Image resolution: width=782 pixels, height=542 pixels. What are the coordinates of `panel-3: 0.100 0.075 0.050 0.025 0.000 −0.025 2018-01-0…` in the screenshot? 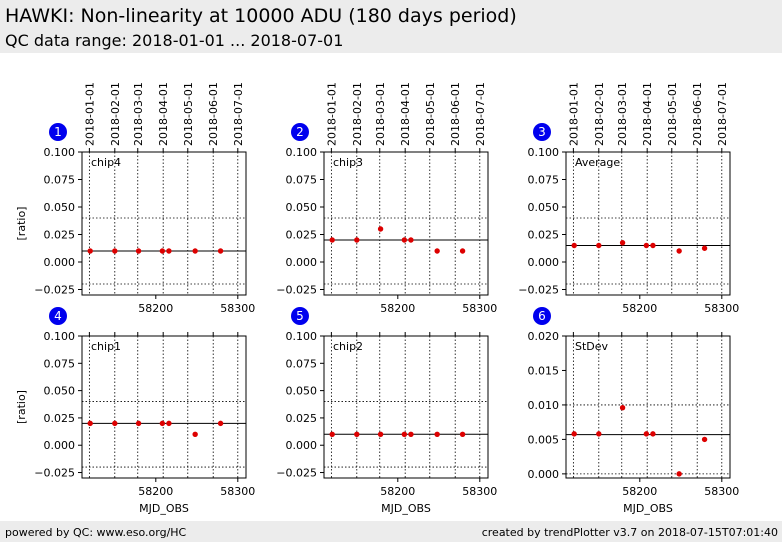 It's located at (628, 198).